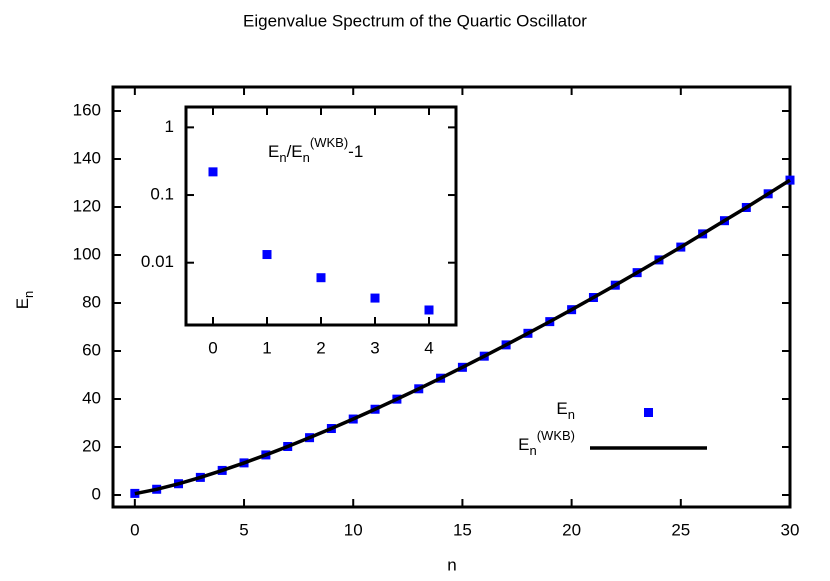  What do you see at coordinates (571, 529) in the screenshot?
I see `x-tick-label: 20` at bounding box center [571, 529].